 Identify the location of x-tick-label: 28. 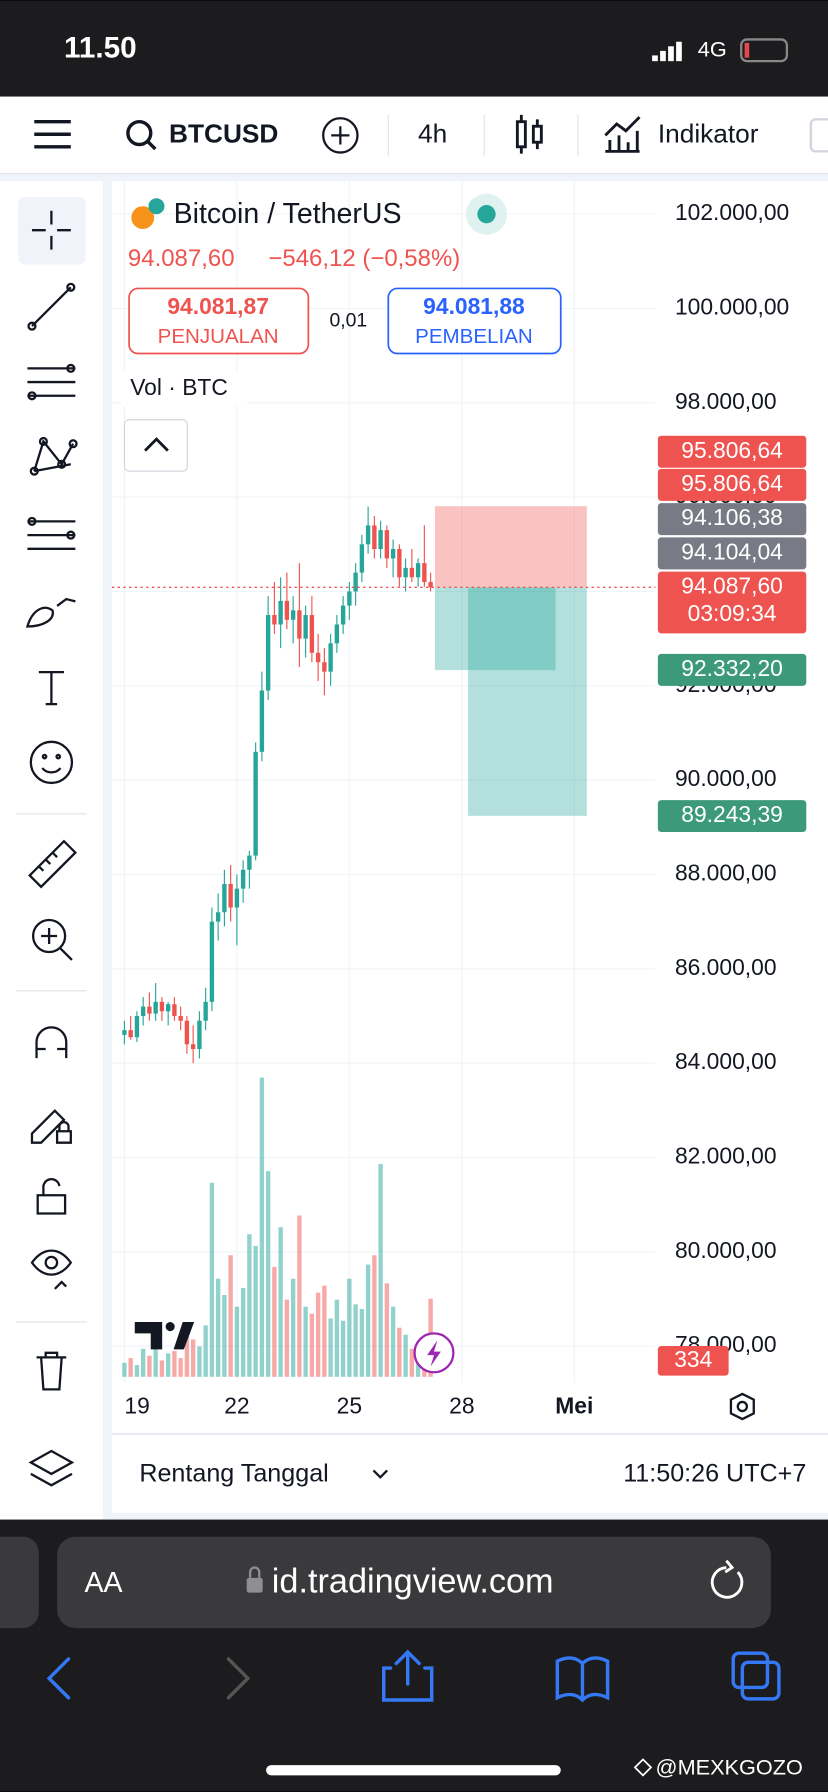
(461, 1406).